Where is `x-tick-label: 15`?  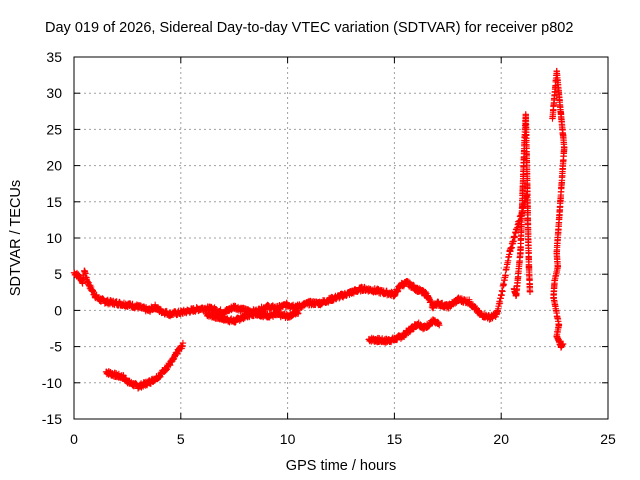
x-tick-label: 15 is located at coordinates (395, 439).